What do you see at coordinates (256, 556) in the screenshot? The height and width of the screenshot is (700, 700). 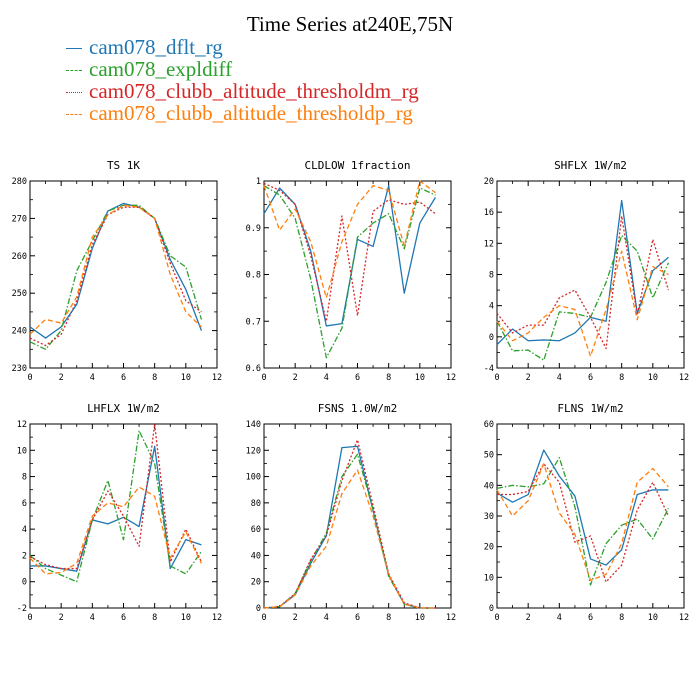 I see `y-tick-label: 40` at bounding box center [256, 556].